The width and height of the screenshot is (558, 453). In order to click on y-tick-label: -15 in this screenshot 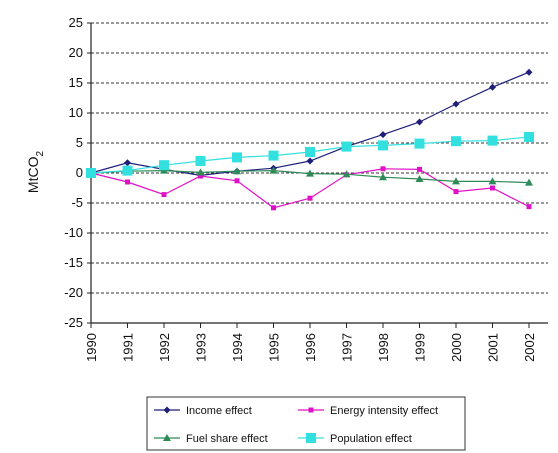, I will do `click(73, 262)`.